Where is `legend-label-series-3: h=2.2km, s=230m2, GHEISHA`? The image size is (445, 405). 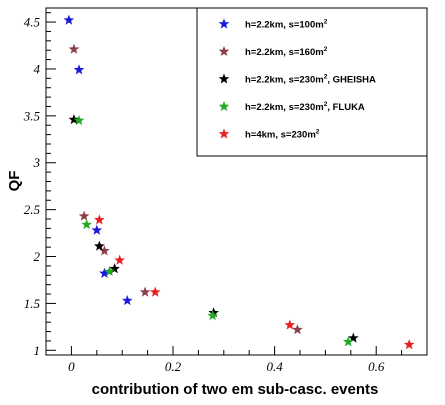
legend-label-series-3: h=2.2km, s=230m2, GHEISHA is located at coordinates (310, 80).